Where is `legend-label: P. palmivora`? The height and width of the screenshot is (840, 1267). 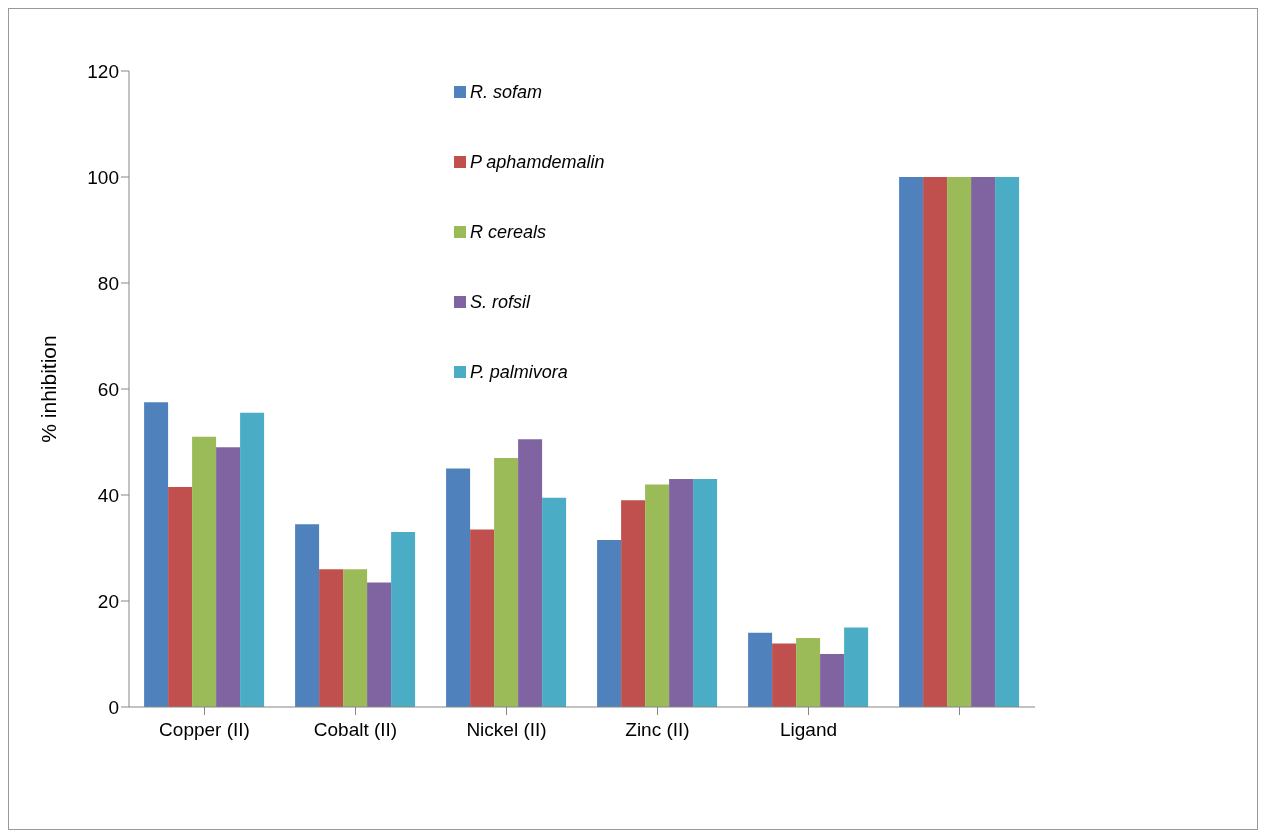 legend-label: P. palmivora is located at coordinates (519, 372).